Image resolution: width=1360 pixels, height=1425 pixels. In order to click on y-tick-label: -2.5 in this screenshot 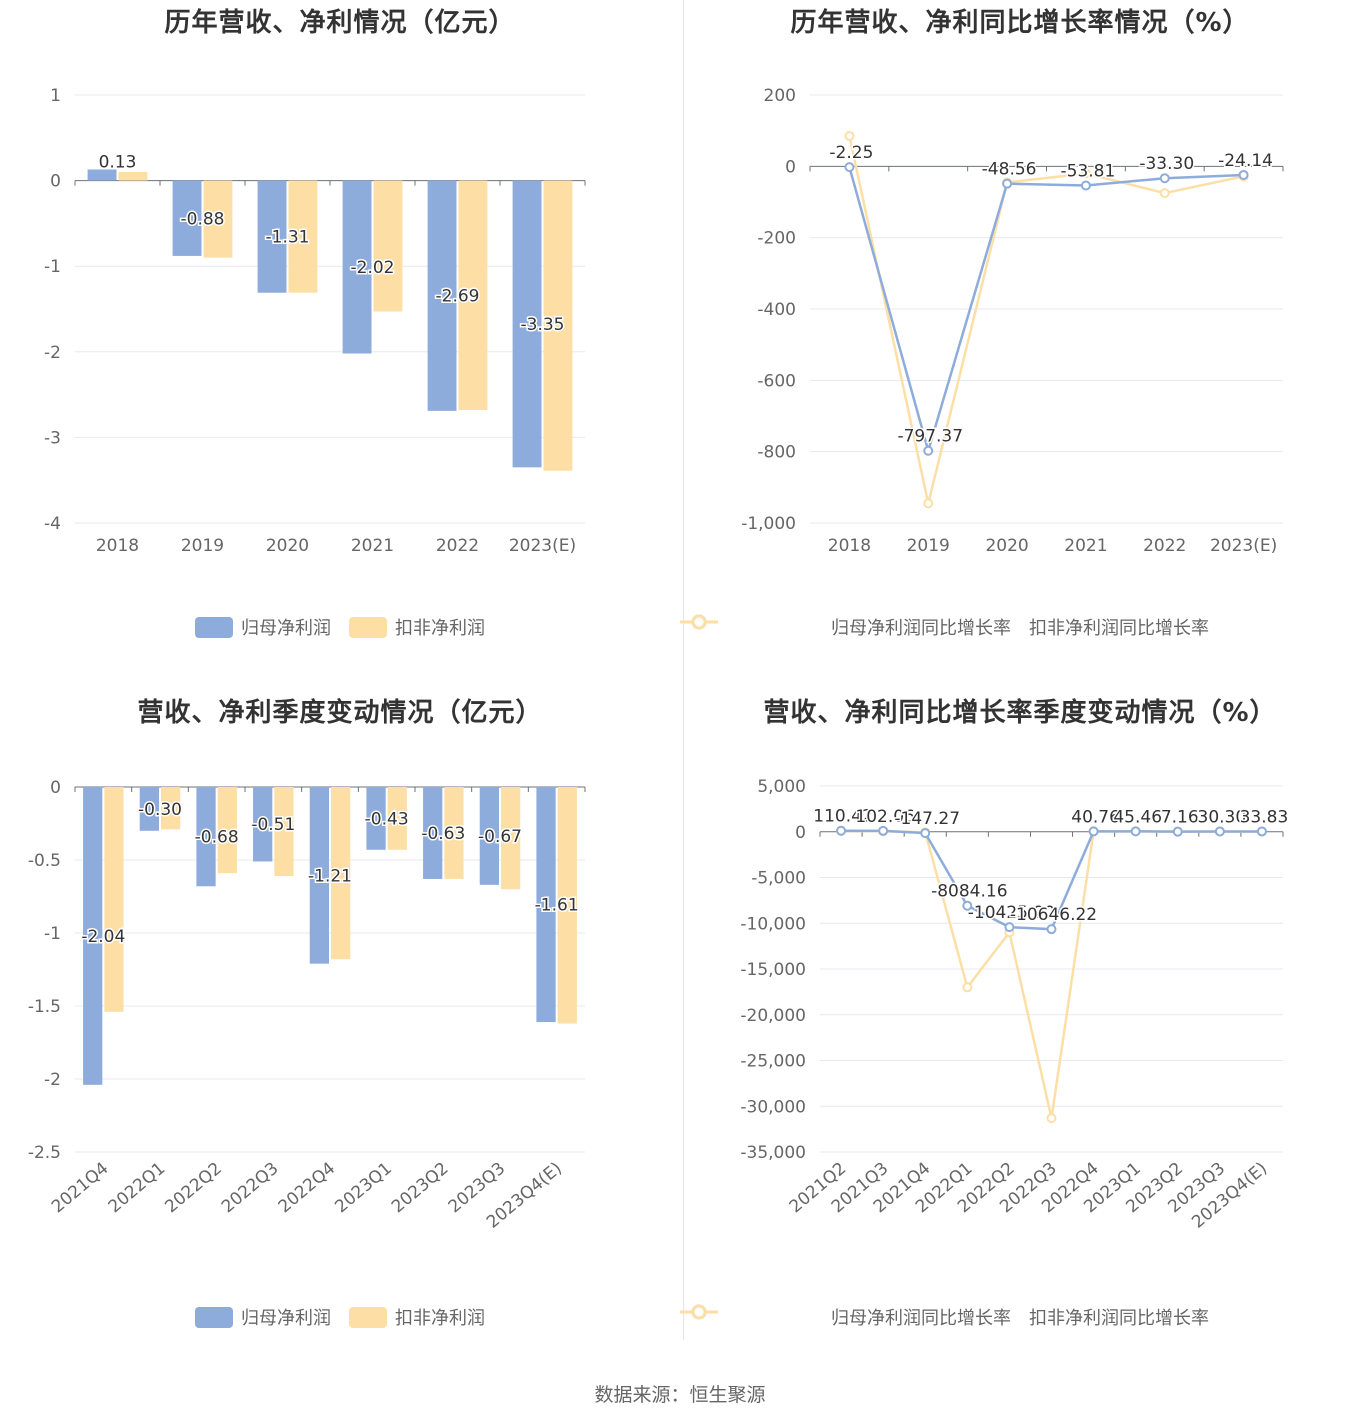, I will do `click(44, 1153)`.